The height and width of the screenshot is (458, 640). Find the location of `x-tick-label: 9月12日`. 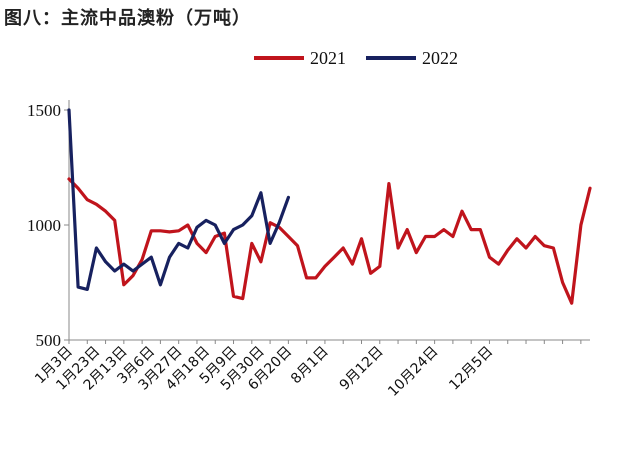

x-tick-label: 9月12日 is located at coordinates (362, 369).